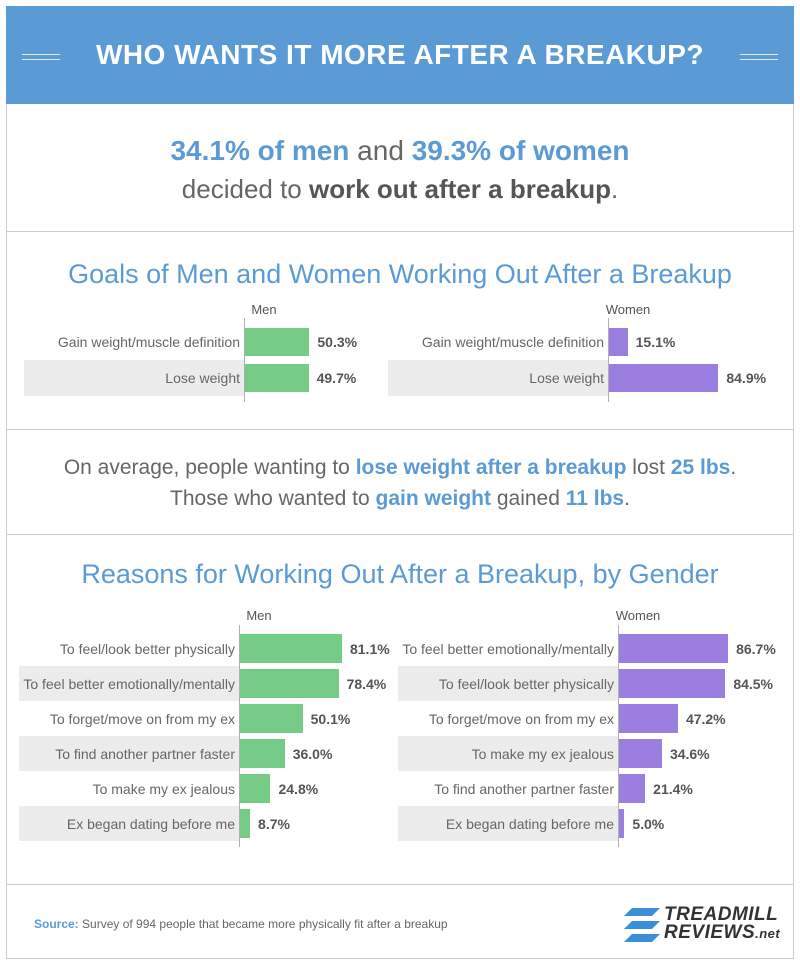 The width and height of the screenshot is (800, 965). I want to click on stat2-b1: 25 lbs, so click(700, 467).